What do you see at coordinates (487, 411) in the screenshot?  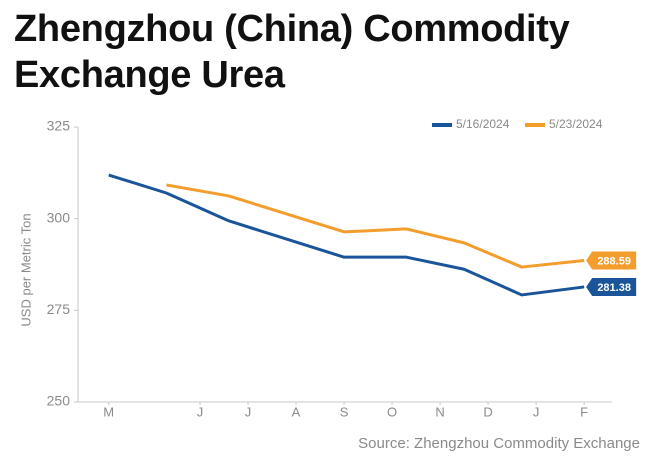 I see `x-tick-label: D` at bounding box center [487, 411].